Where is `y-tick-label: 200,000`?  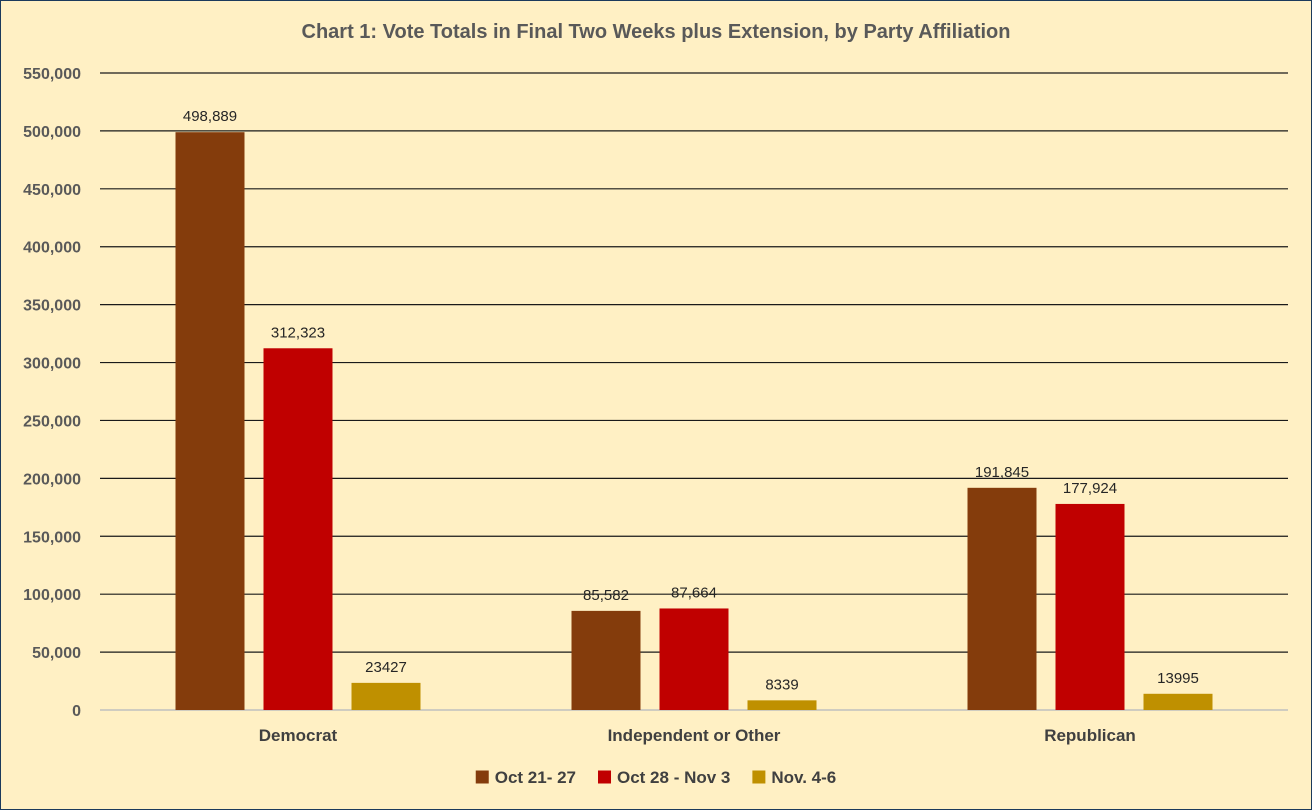 y-tick-label: 200,000 is located at coordinates (52, 479).